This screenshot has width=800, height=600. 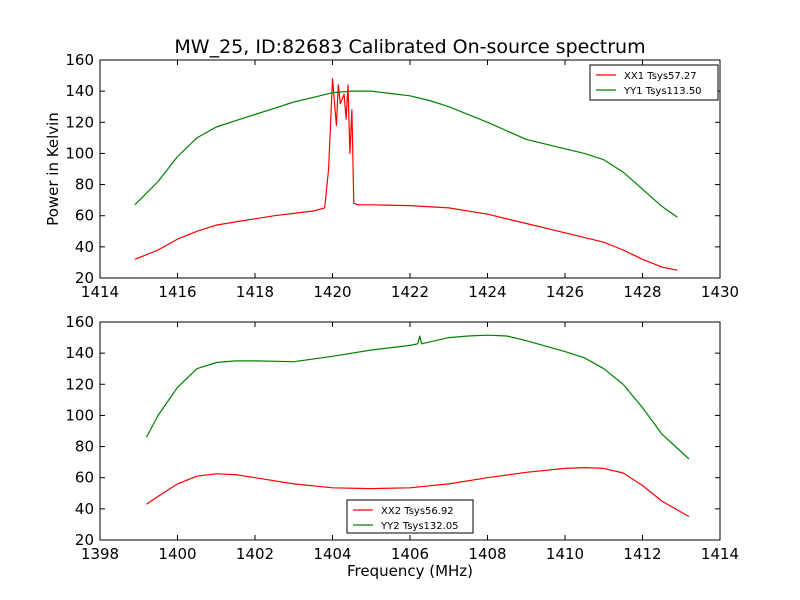 I want to click on top-xtick-label: 1426, so click(x=565, y=292).